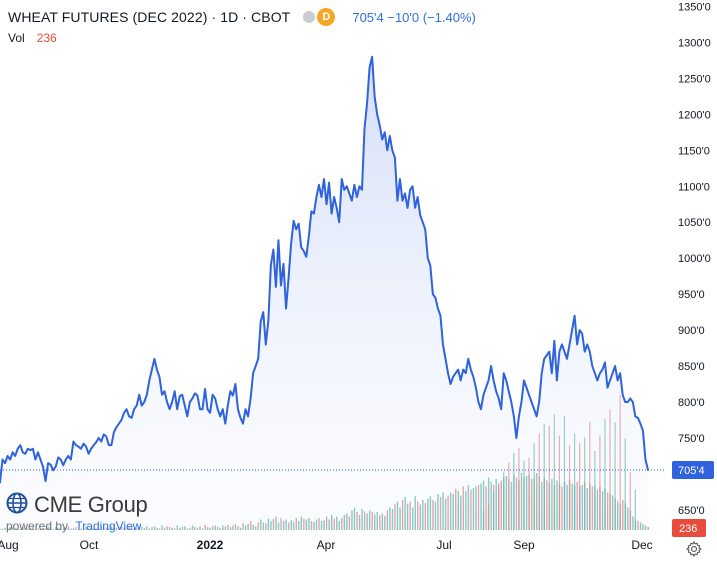 The height and width of the screenshot is (567, 717). What do you see at coordinates (694, 223) in the screenshot?
I see `y-tick-label: 1050'0` at bounding box center [694, 223].